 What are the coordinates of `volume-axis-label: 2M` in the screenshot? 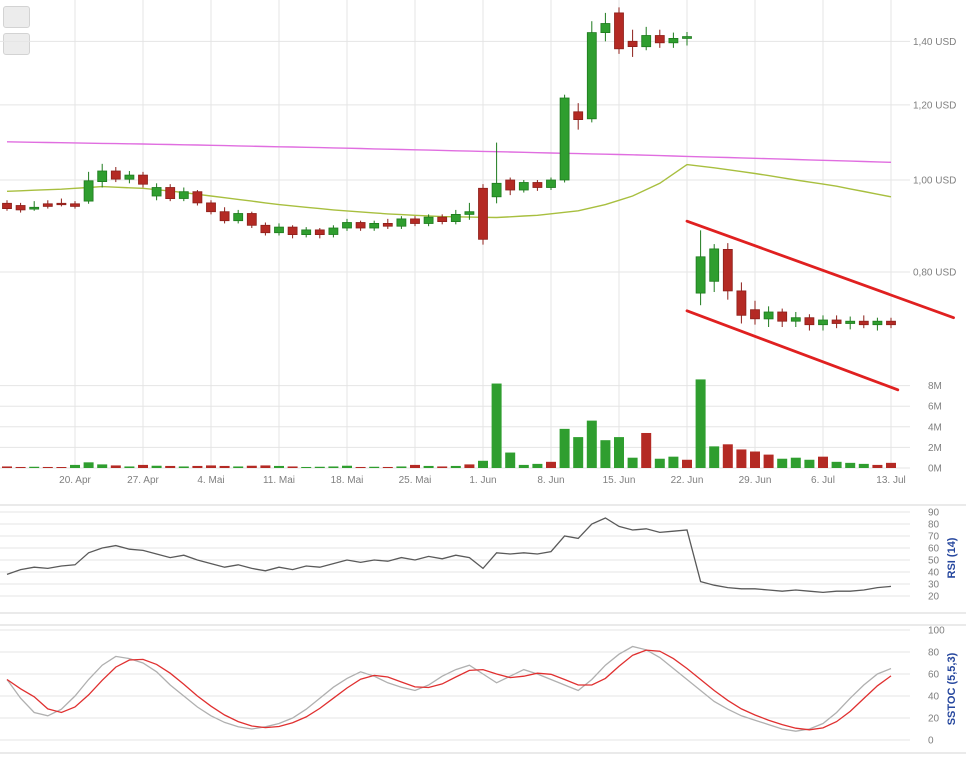 It's located at (935, 448).